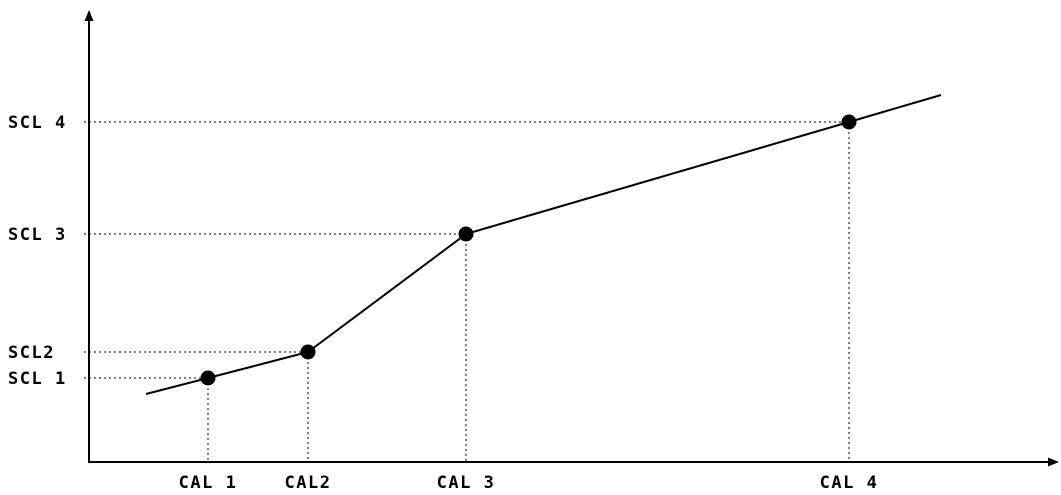 The width and height of the screenshot is (1061, 495). What do you see at coordinates (37, 123) in the screenshot?
I see `y-label-scl4: SCL 4` at bounding box center [37, 123].